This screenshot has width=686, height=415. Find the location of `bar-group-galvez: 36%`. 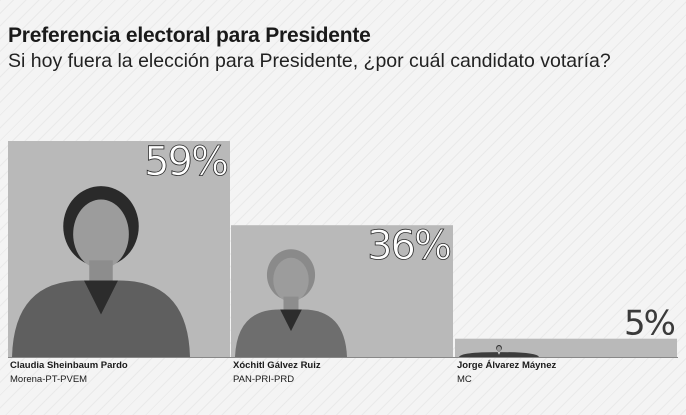

bar-group-galvez: 36% is located at coordinates (342, 290).